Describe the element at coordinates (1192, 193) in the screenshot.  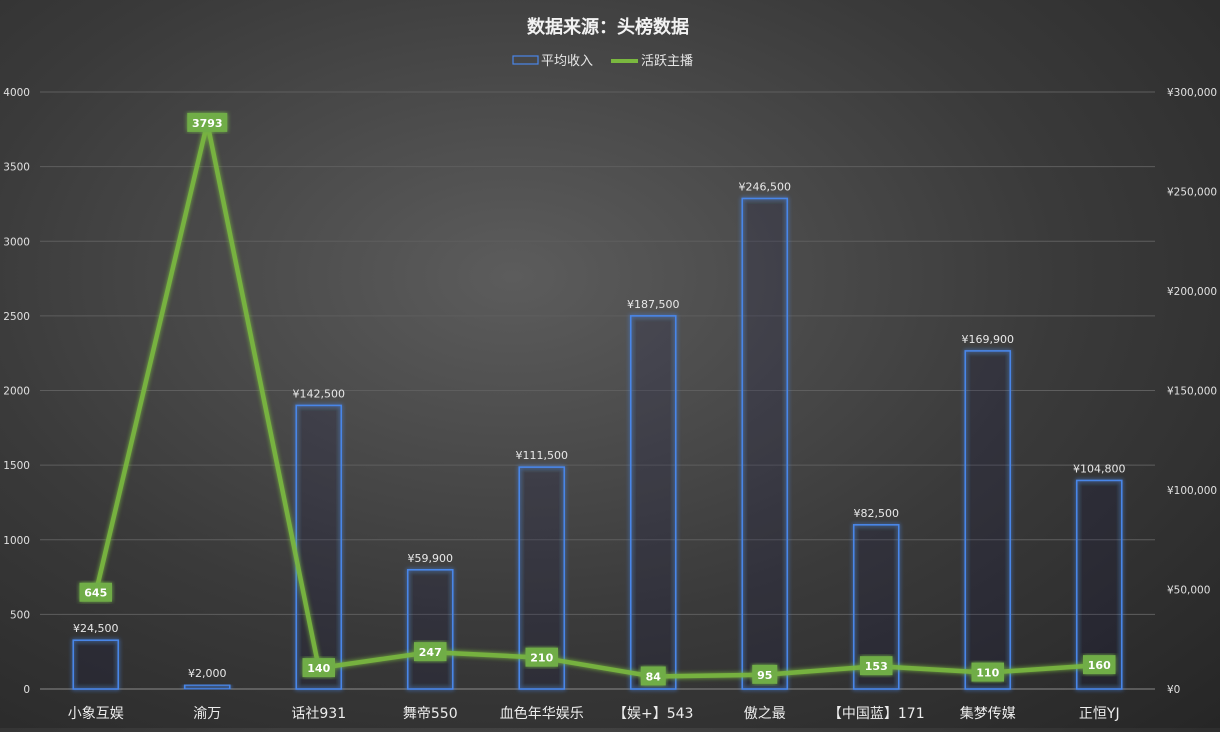
I see `right-tick-label: ¥250,000` at that location.